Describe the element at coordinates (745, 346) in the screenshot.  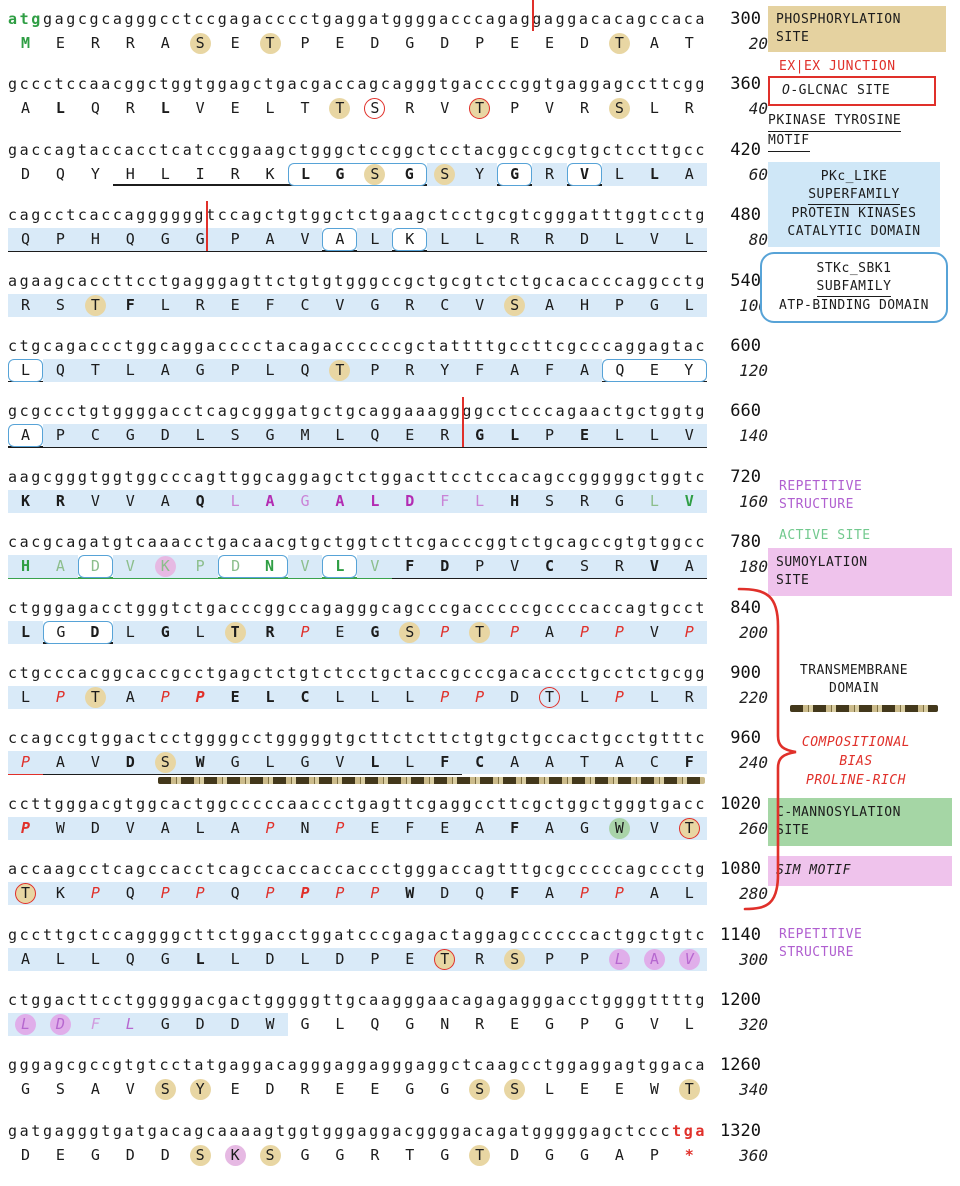
I see `nucleotide-number: 600` at that location.